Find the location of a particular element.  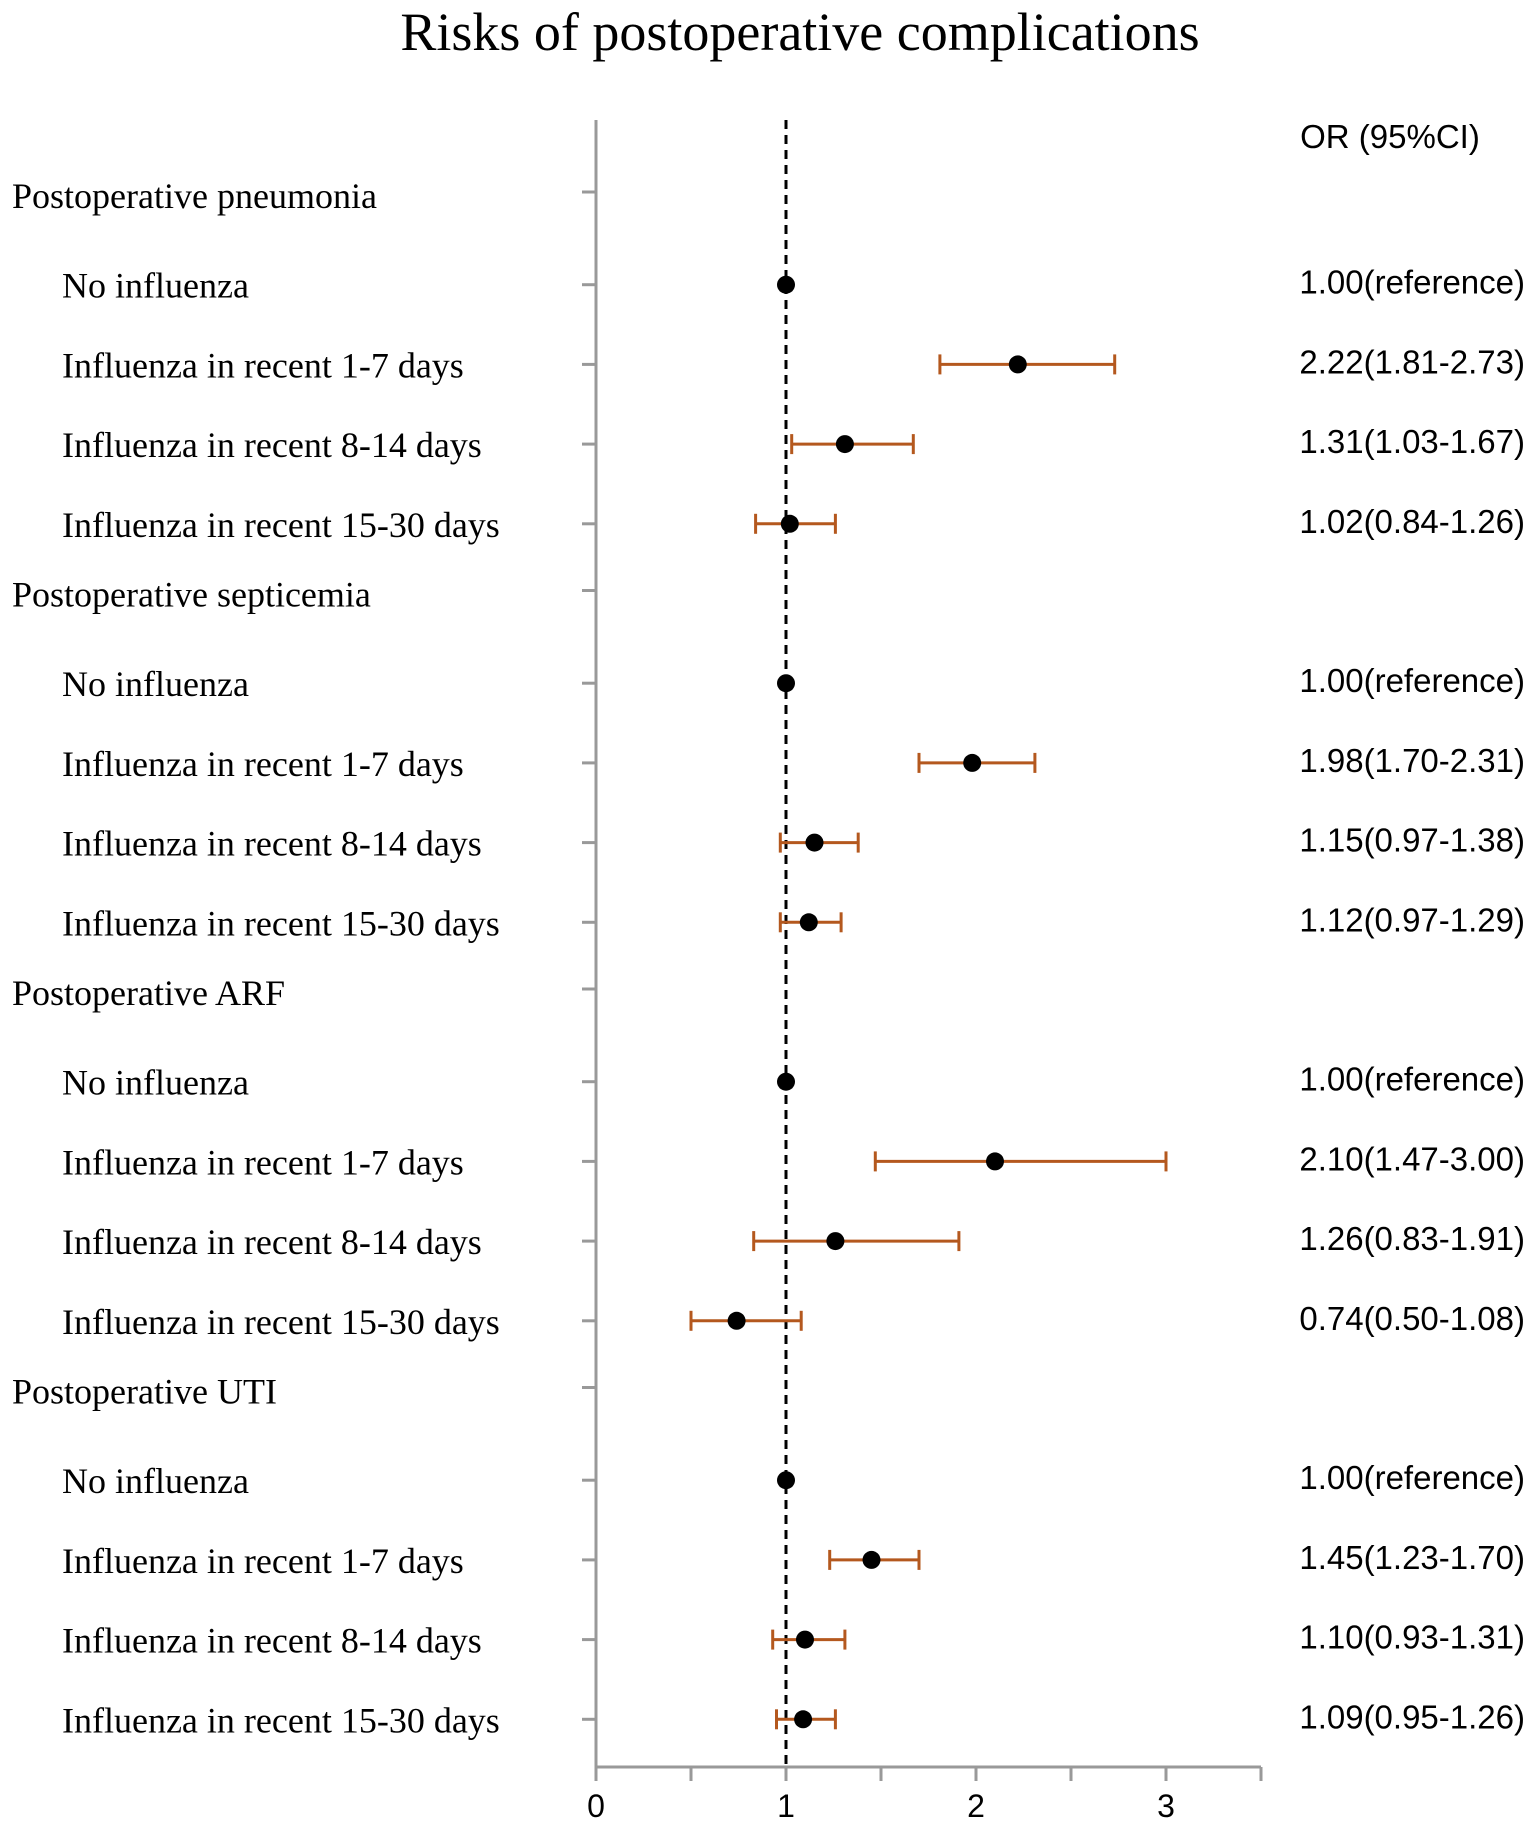

or-ci-text: 1.10(0.93-1.31) is located at coordinates (1412, 1637).